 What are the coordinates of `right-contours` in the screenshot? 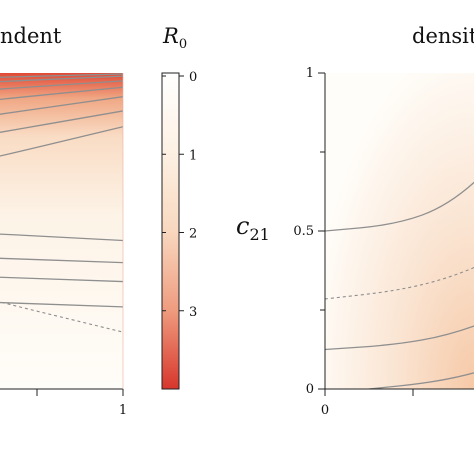 It's located at (399, 285).